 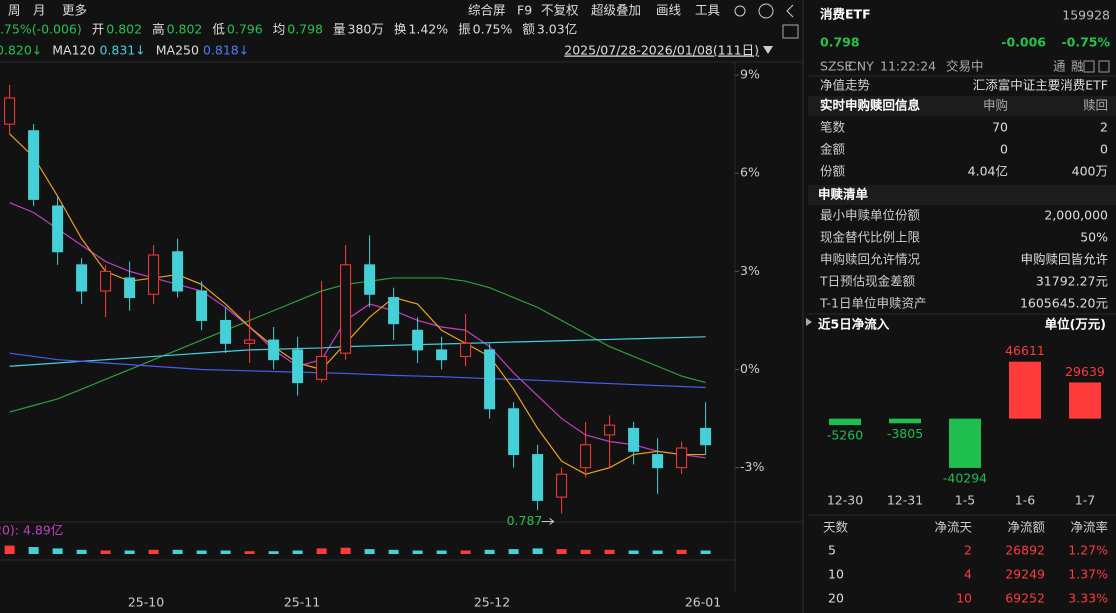 I want to click on row-label: 笔数, so click(x=833, y=127).